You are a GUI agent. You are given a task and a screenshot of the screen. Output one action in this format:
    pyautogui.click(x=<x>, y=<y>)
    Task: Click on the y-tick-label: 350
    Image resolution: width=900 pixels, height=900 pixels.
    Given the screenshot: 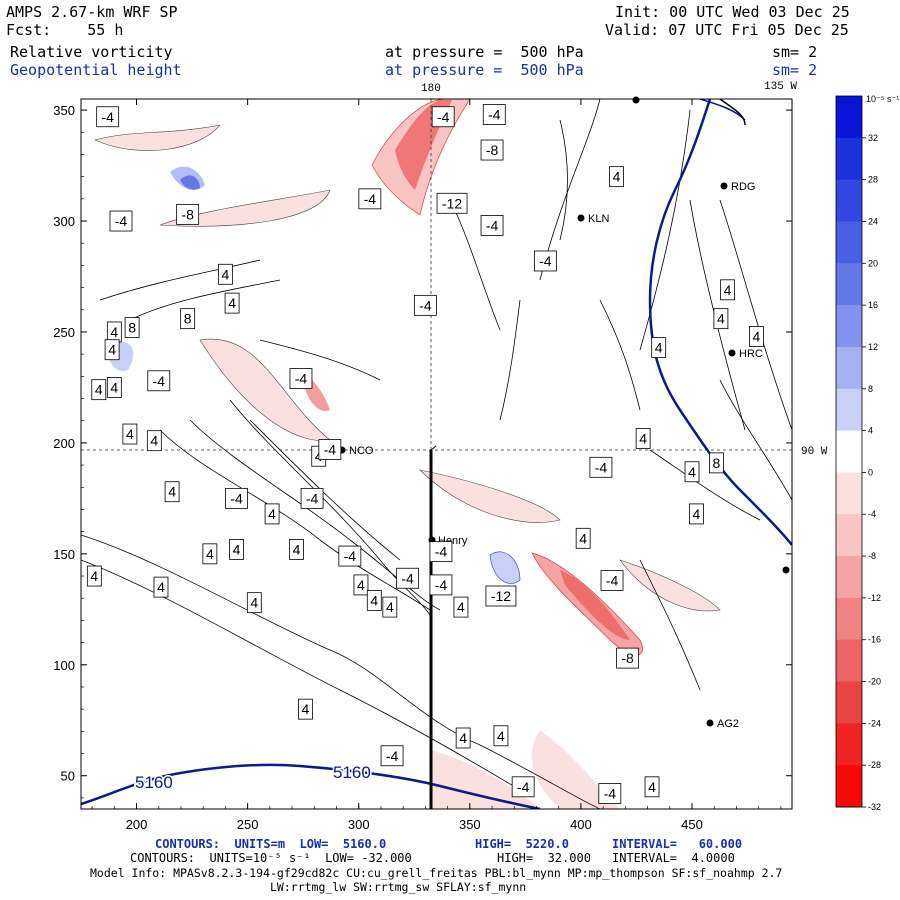 What is the action you would take?
    pyautogui.click(x=64, y=110)
    